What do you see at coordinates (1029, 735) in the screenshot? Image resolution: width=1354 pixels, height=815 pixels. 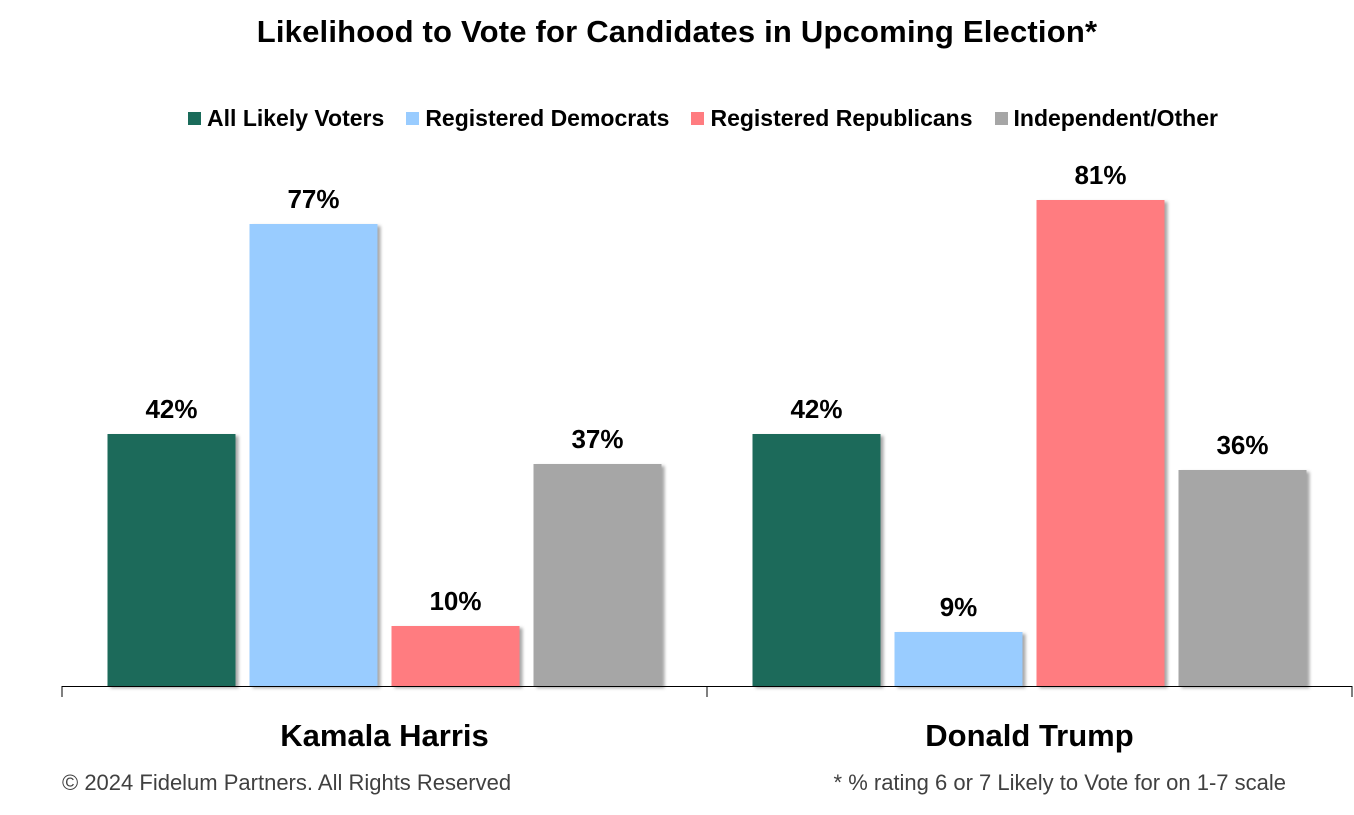 I see `category-label-donald-trump: Donald Trump` at bounding box center [1029, 735].